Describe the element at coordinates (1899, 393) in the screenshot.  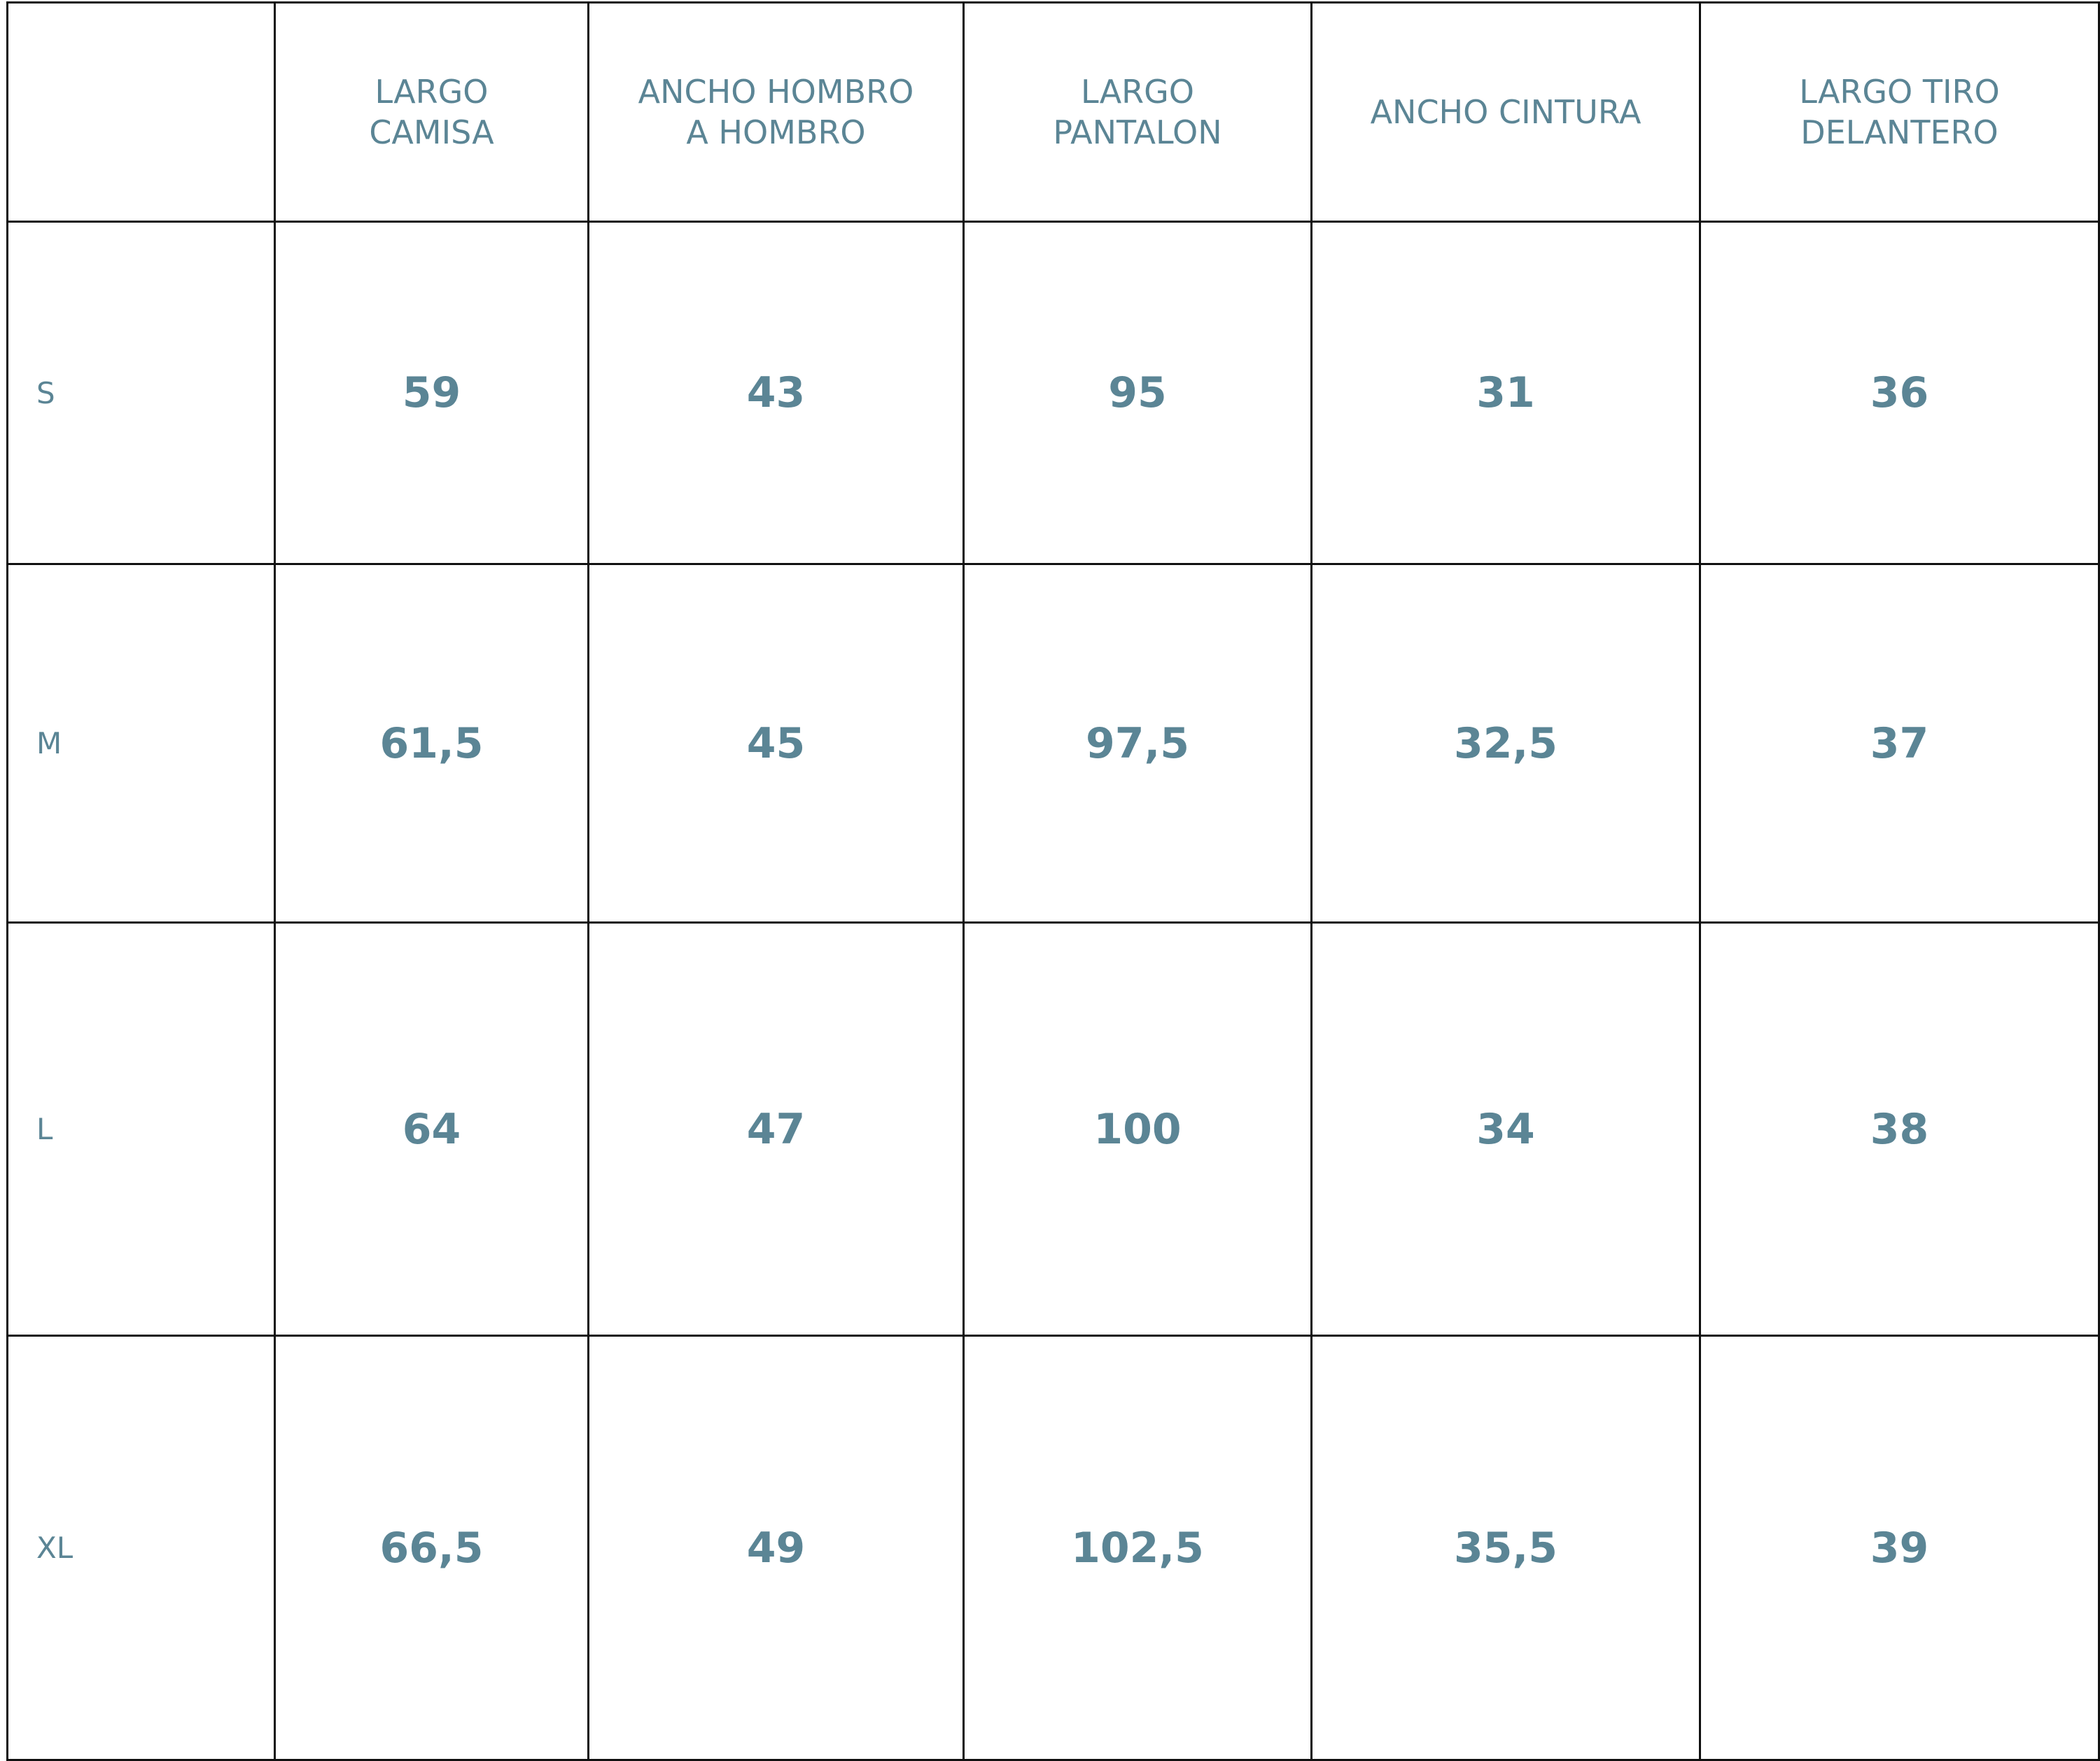
I see `cell-value: 36` at that location.